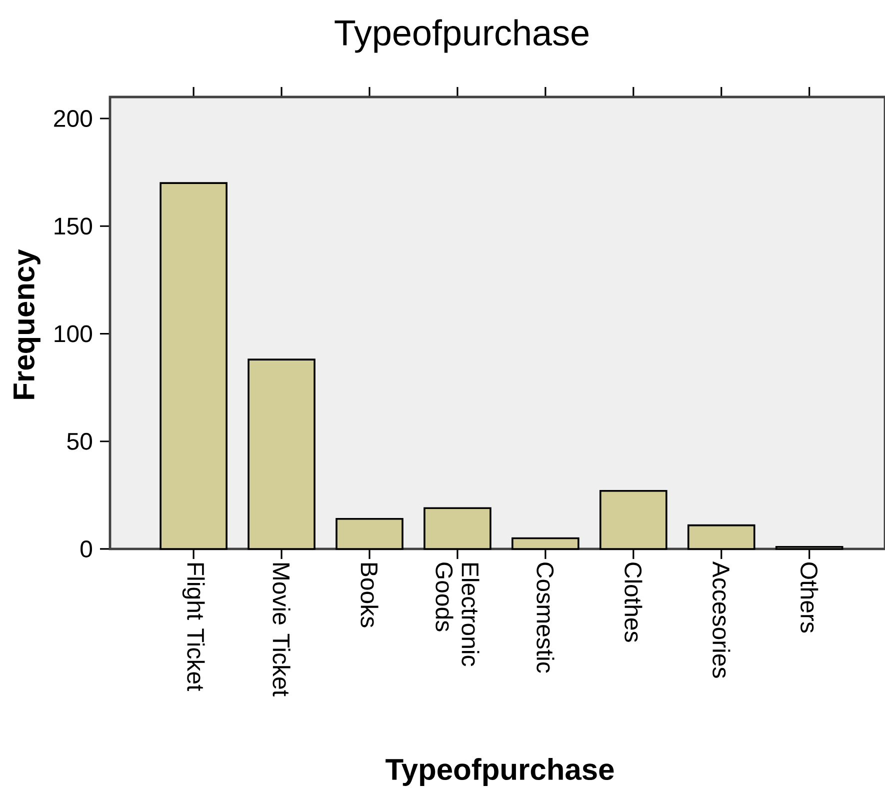 Image resolution: width=885 pixels, height=792 pixels. I want to click on y-tick-label: 0, so click(86, 549).